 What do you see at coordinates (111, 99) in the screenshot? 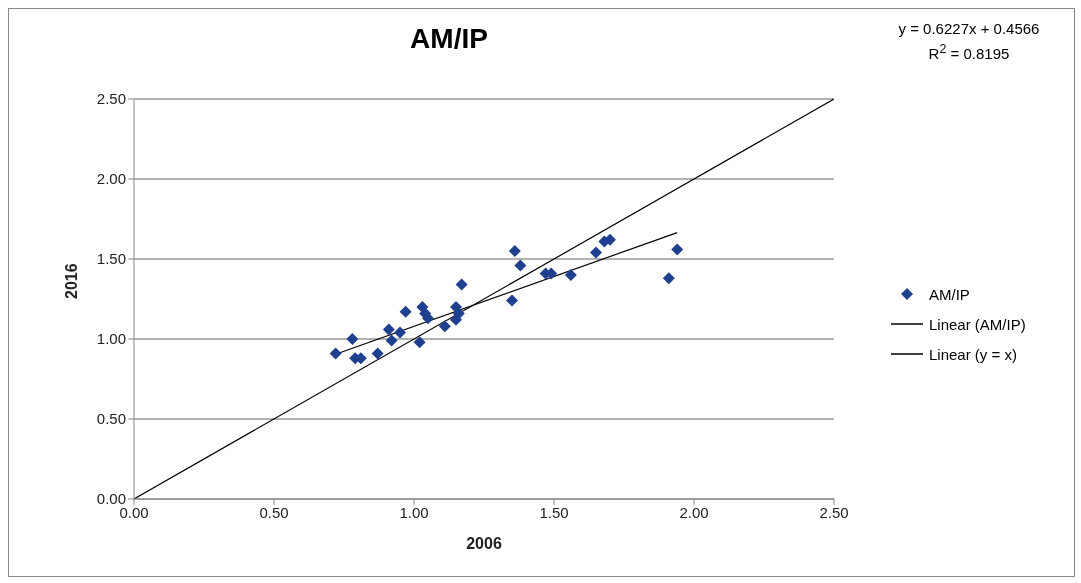
I see `y-tick-label: 2.50` at bounding box center [111, 99].